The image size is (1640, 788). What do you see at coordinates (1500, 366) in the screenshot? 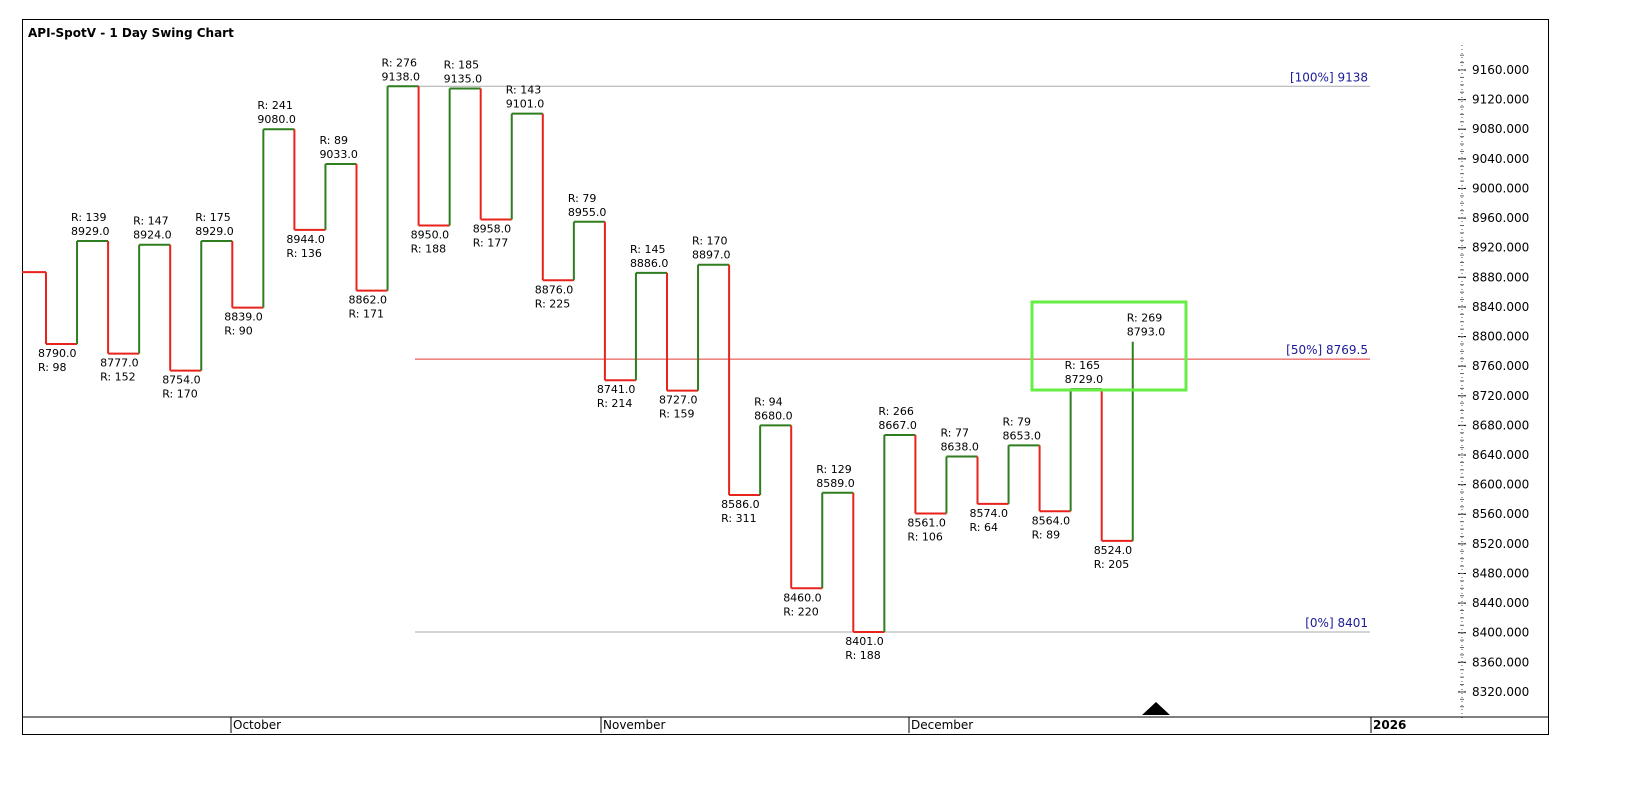
I see `y-tick-label: 8760.000` at bounding box center [1500, 366].